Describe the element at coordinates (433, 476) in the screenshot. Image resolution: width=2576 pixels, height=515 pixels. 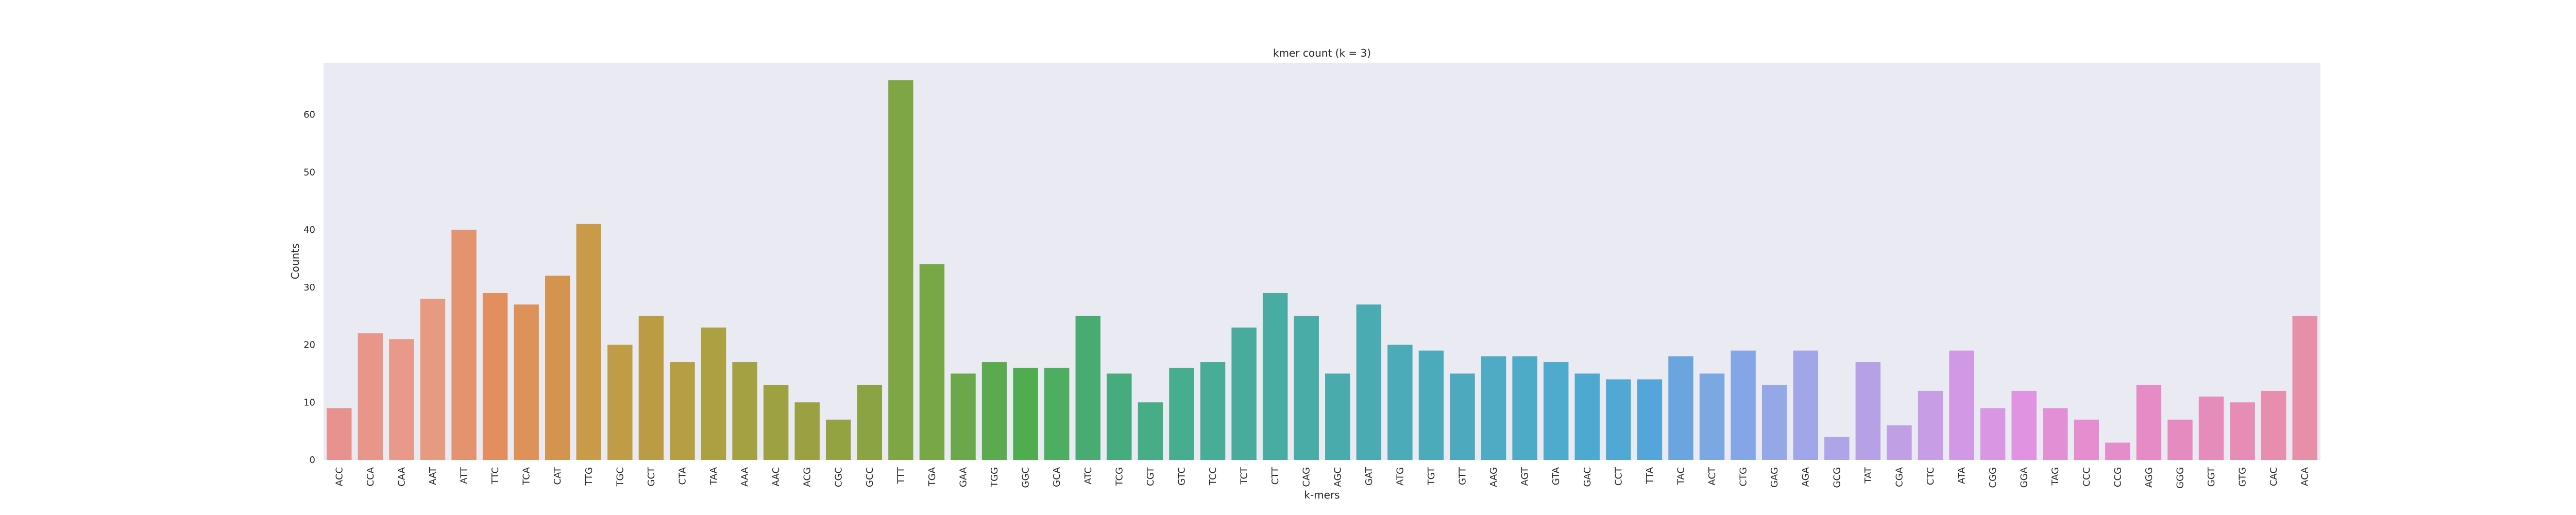
I see `x-tick-label: AAT` at that location.